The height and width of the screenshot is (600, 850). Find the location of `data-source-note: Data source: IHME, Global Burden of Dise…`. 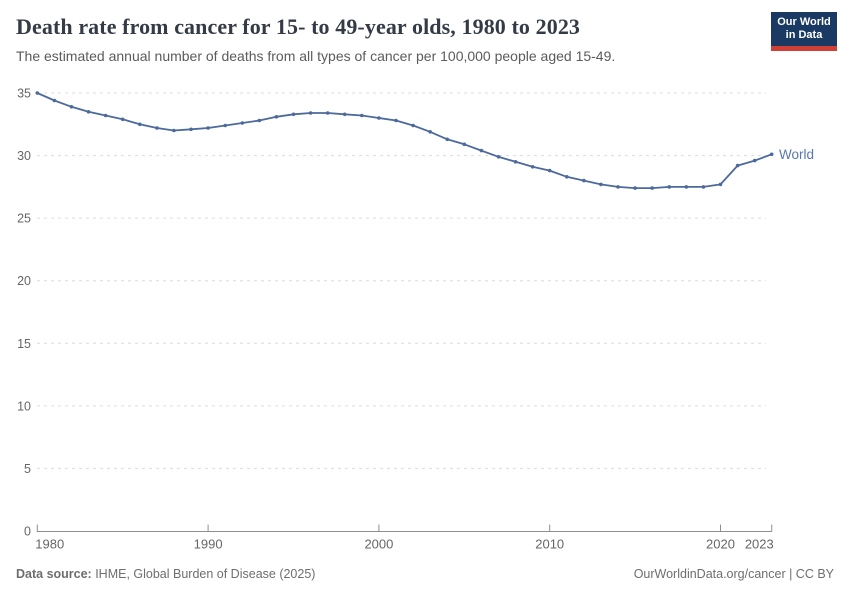

data-source-note: Data source: IHME, Global Burden of Dise… is located at coordinates (165, 574).